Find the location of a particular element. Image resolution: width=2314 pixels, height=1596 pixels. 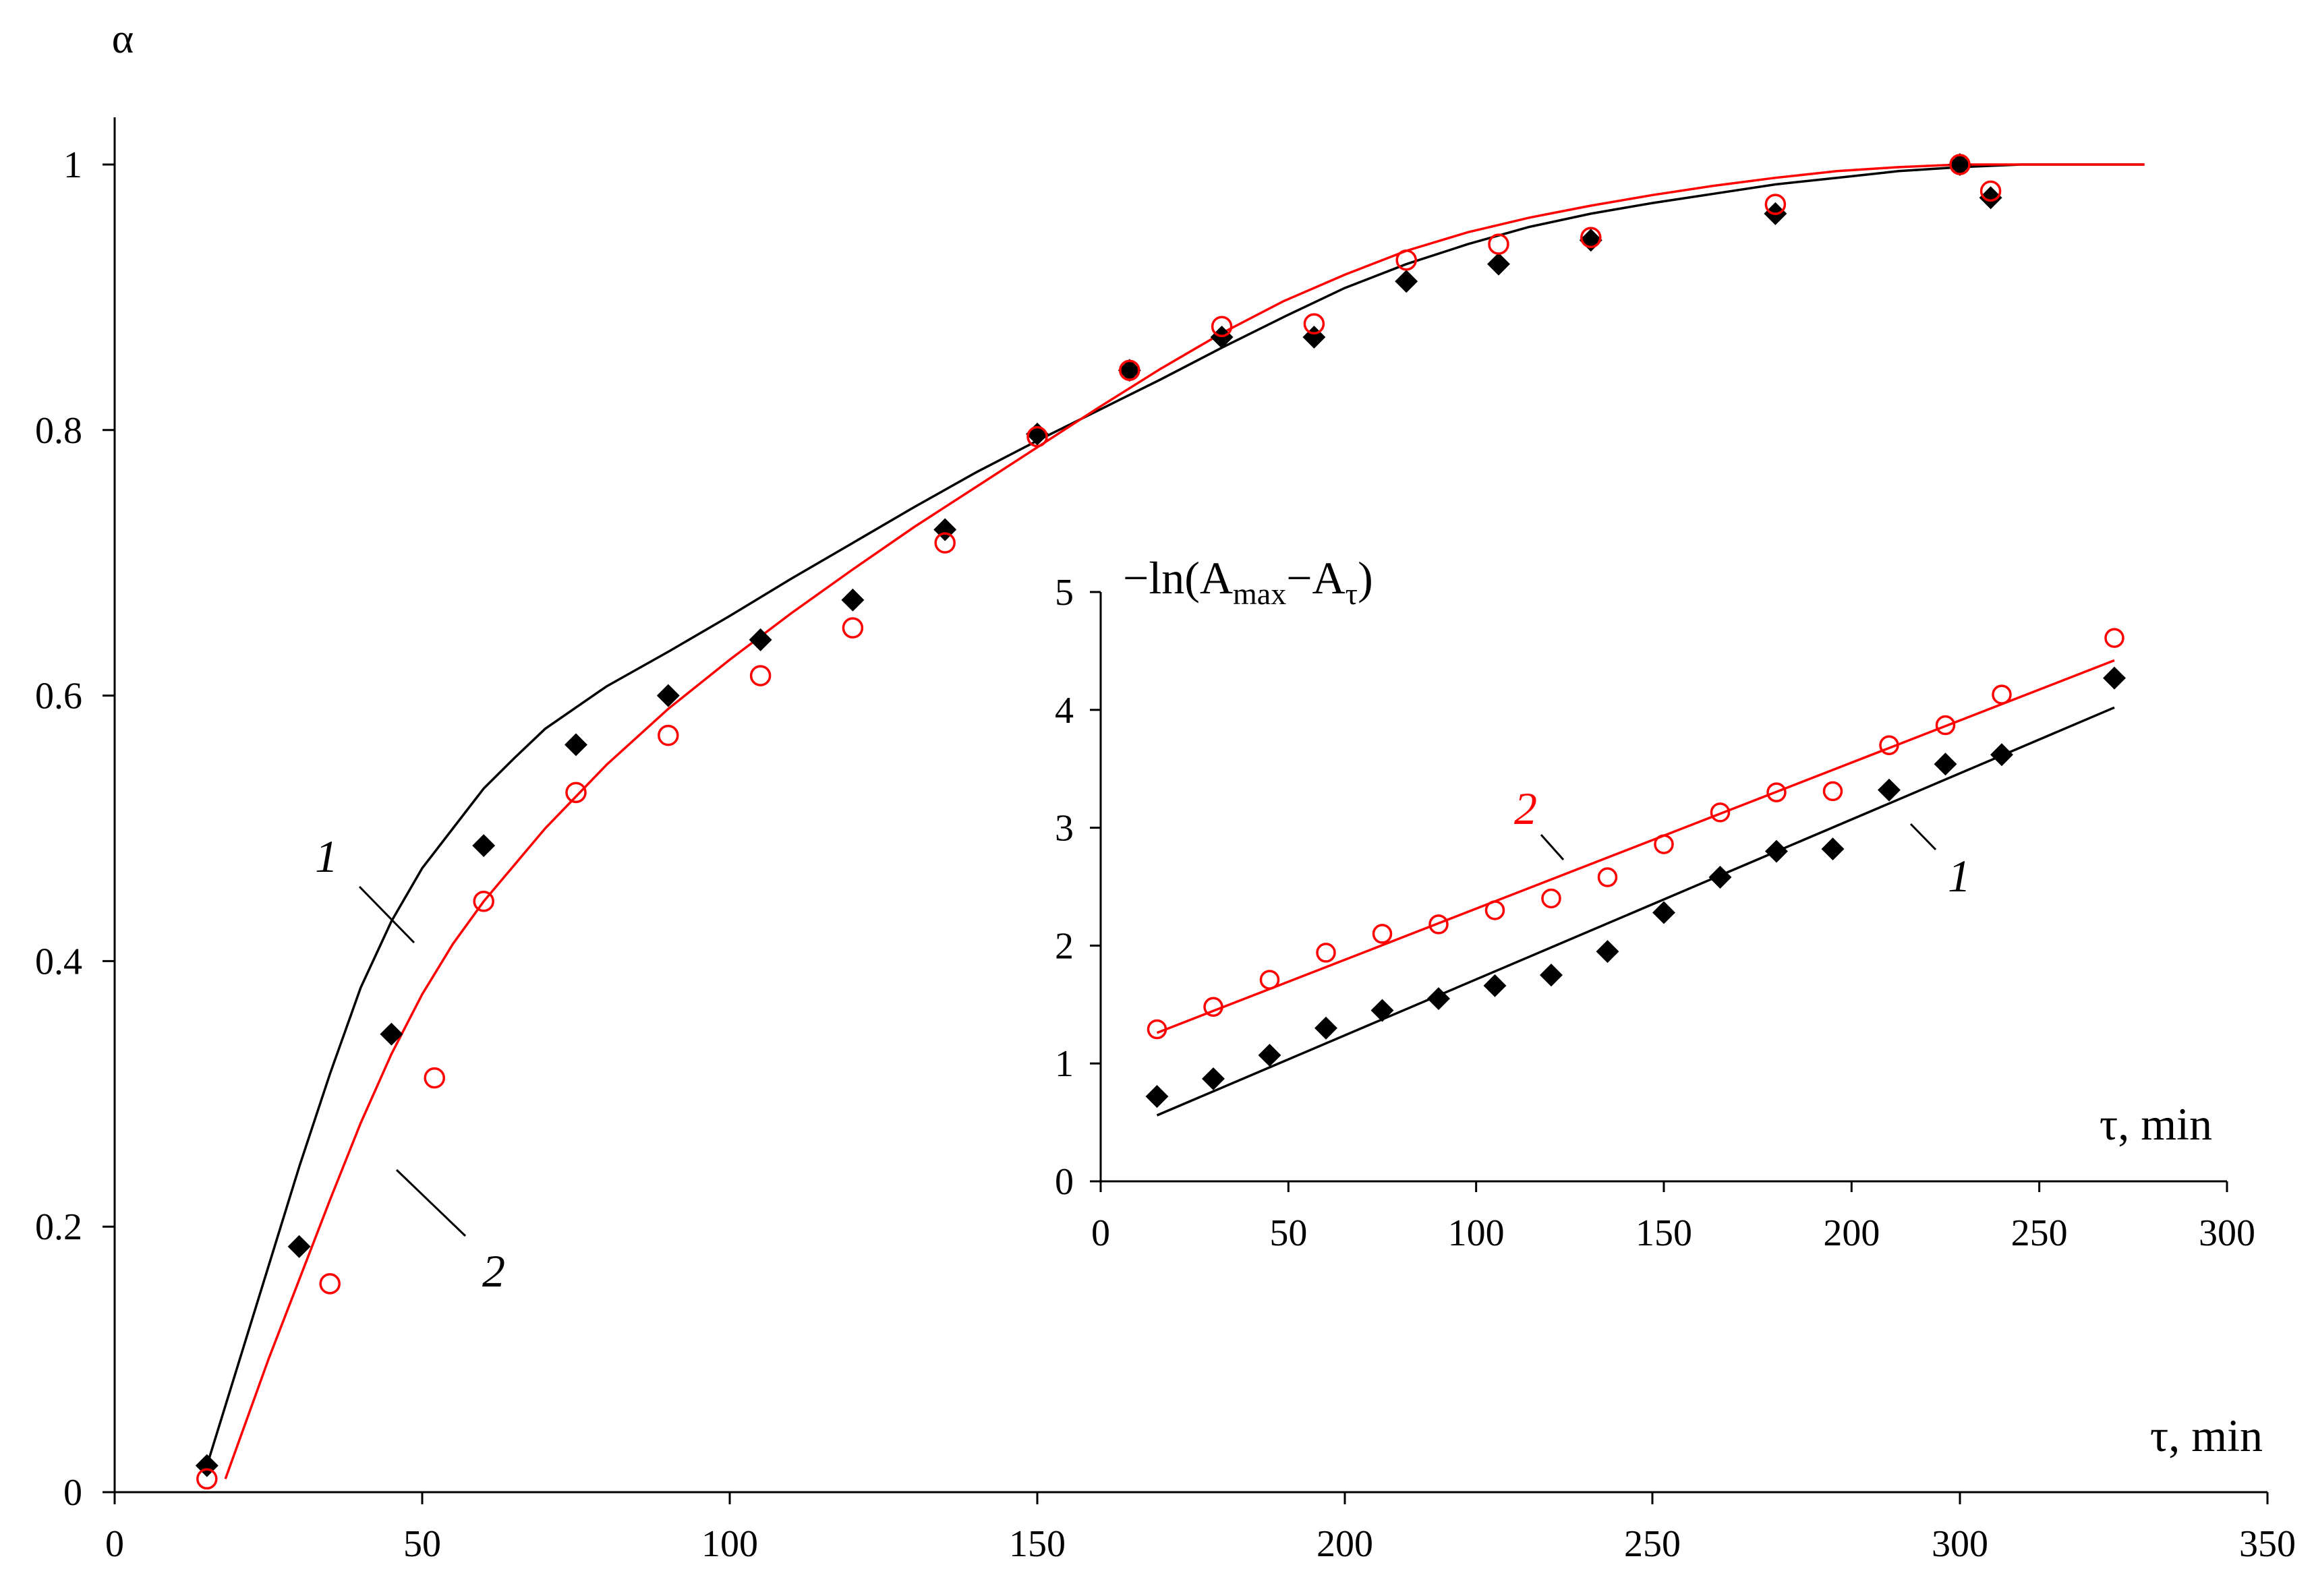

main-x-tick-label: 0 is located at coordinates (114, 1544).